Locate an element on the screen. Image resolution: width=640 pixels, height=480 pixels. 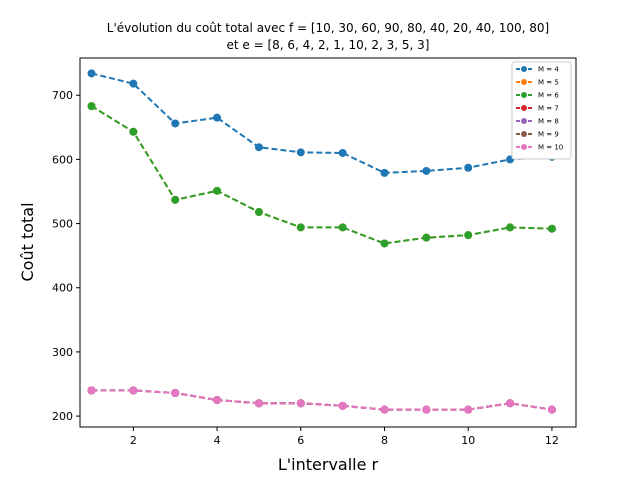
legend-item: M = 7 is located at coordinates (537, 109).